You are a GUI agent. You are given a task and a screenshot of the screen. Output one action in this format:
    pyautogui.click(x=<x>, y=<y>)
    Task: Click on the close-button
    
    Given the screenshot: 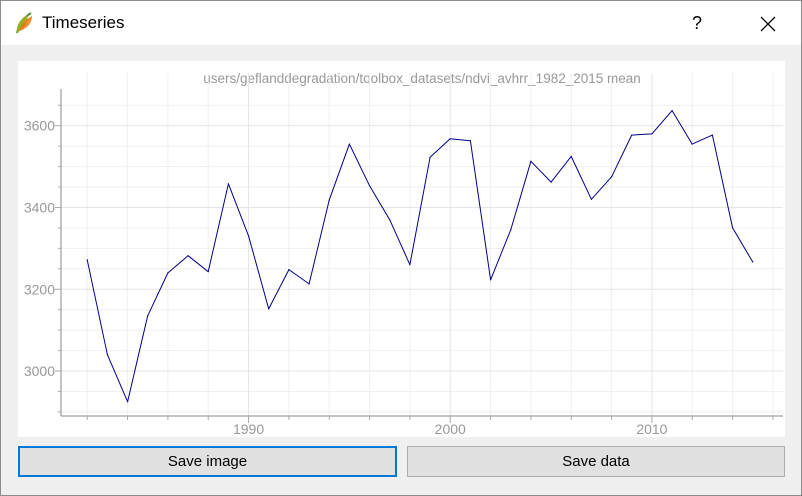 What is the action you would take?
    pyautogui.click(x=767, y=23)
    